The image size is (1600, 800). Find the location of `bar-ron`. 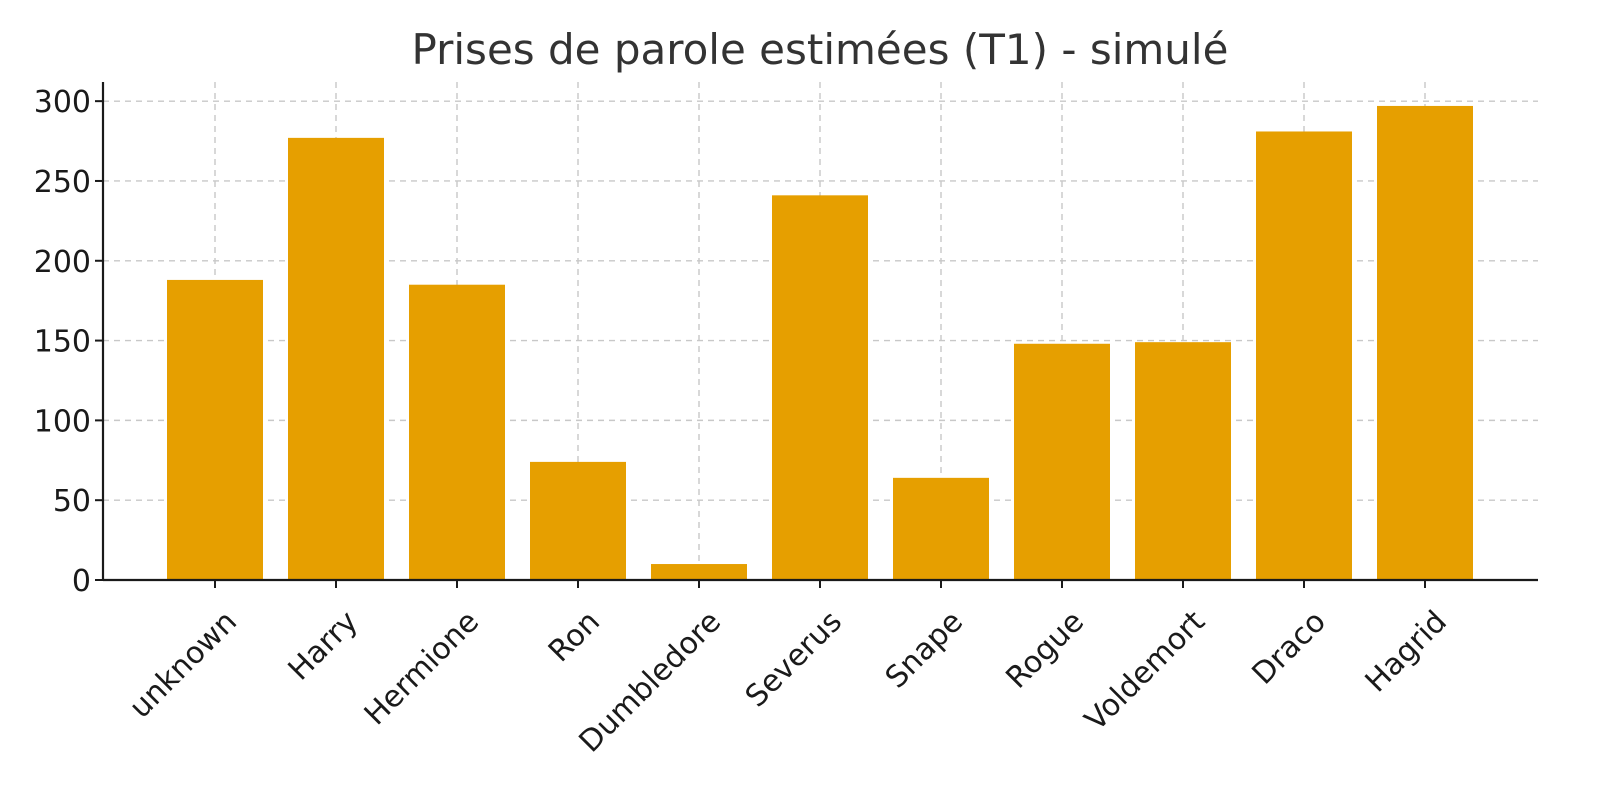

bar-ron is located at coordinates (578, 520).